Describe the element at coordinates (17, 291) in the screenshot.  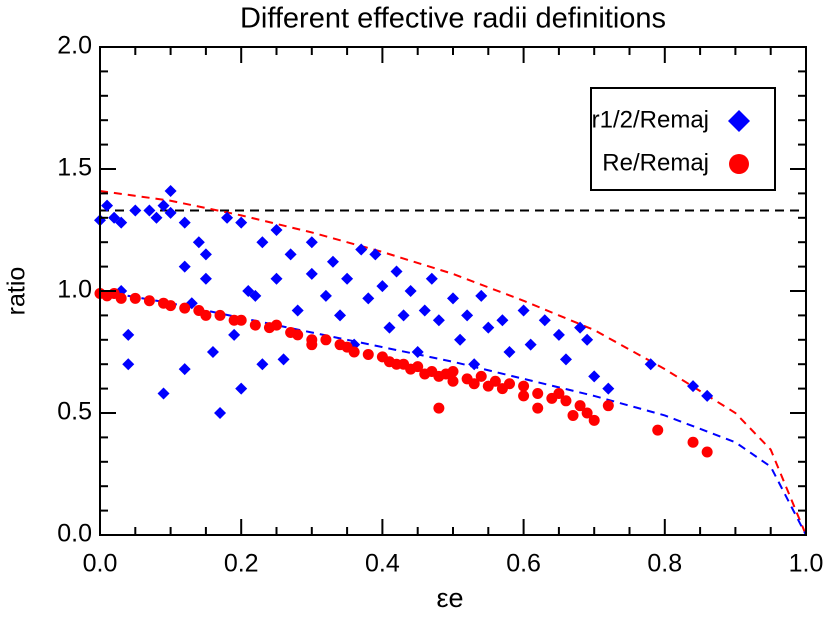
I see `y-axis-label: ratio` at that location.